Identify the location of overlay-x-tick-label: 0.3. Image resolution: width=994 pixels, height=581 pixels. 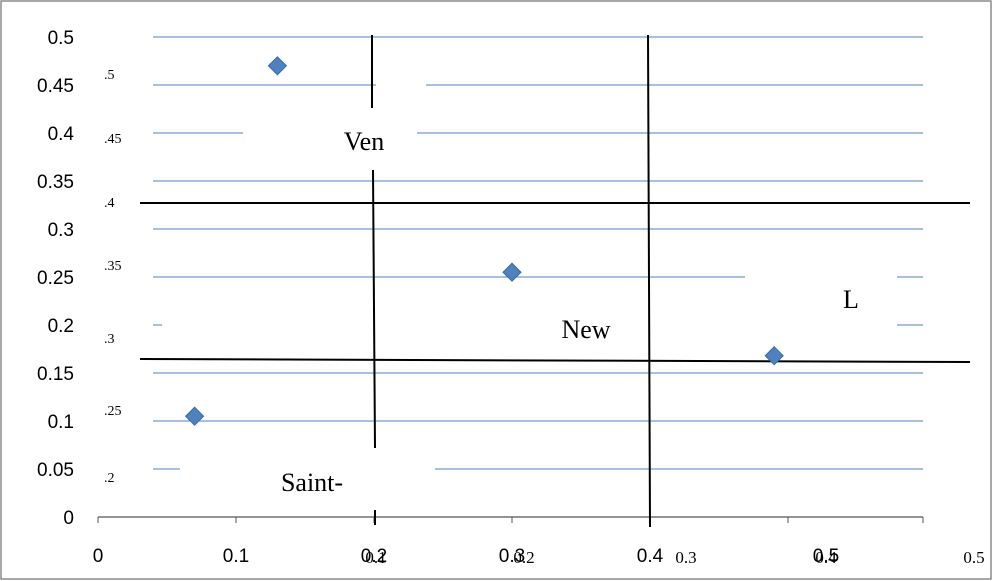
(685, 557).